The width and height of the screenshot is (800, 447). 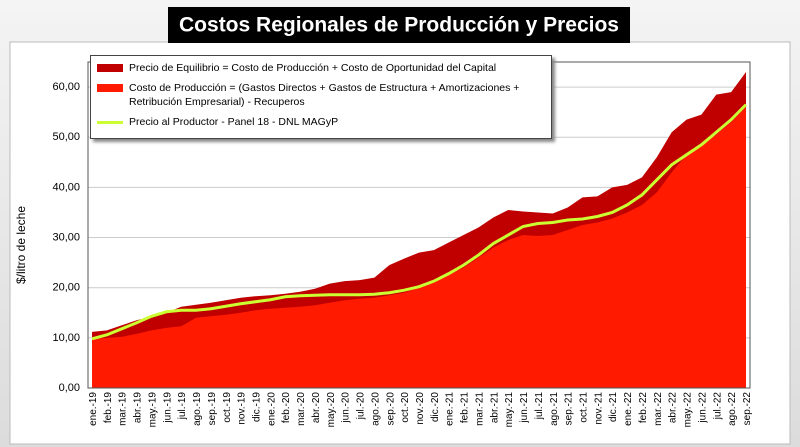 What do you see at coordinates (405, 407) in the screenshot?
I see `x-tick-label: oct.-20` at bounding box center [405, 407].